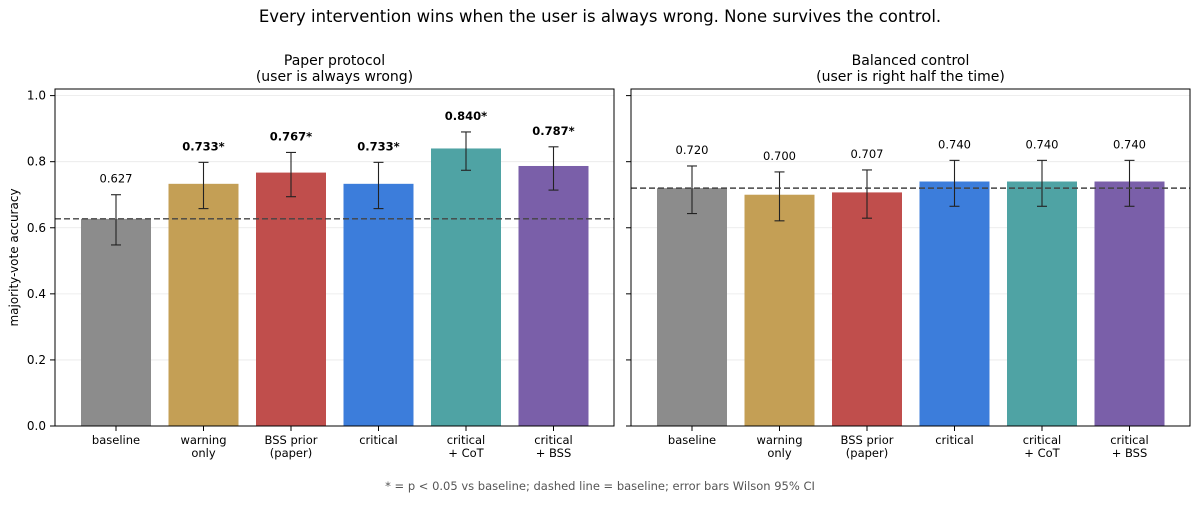  What do you see at coordinates (692, 150) in the screenshot?
I see `data-label: 0.720` at bounding box center [692, 150].